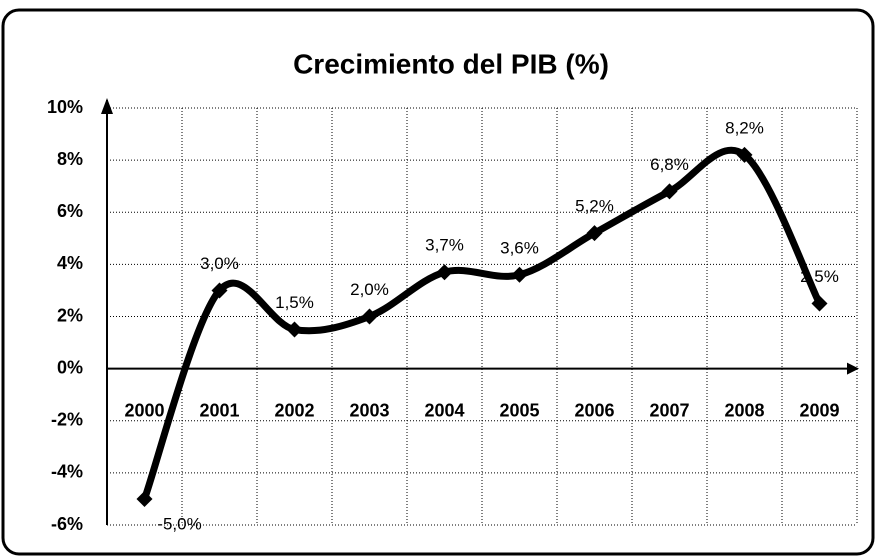 This screenshot has height=559, width=877. What do you see at coordinates (369, 410) in the screenshot?
I see `x-tick-label: 2003` at bounding box center [369, 410].